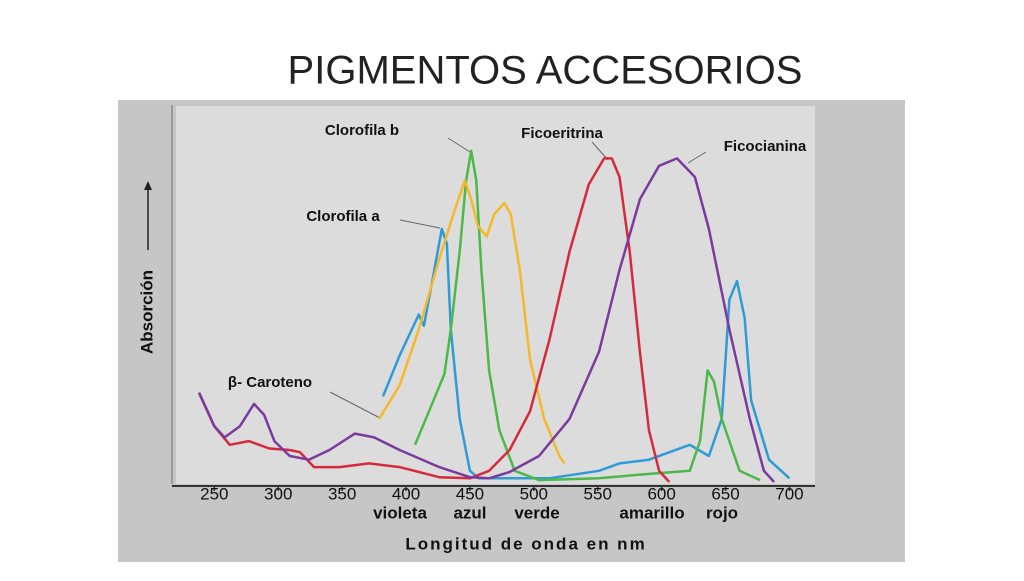 This screenshot has height=581, width=1024. What do you see at coordinates (661, 493) in the screenshot?
I see `x-tick-label: 600` at bounding box center [661, 493].